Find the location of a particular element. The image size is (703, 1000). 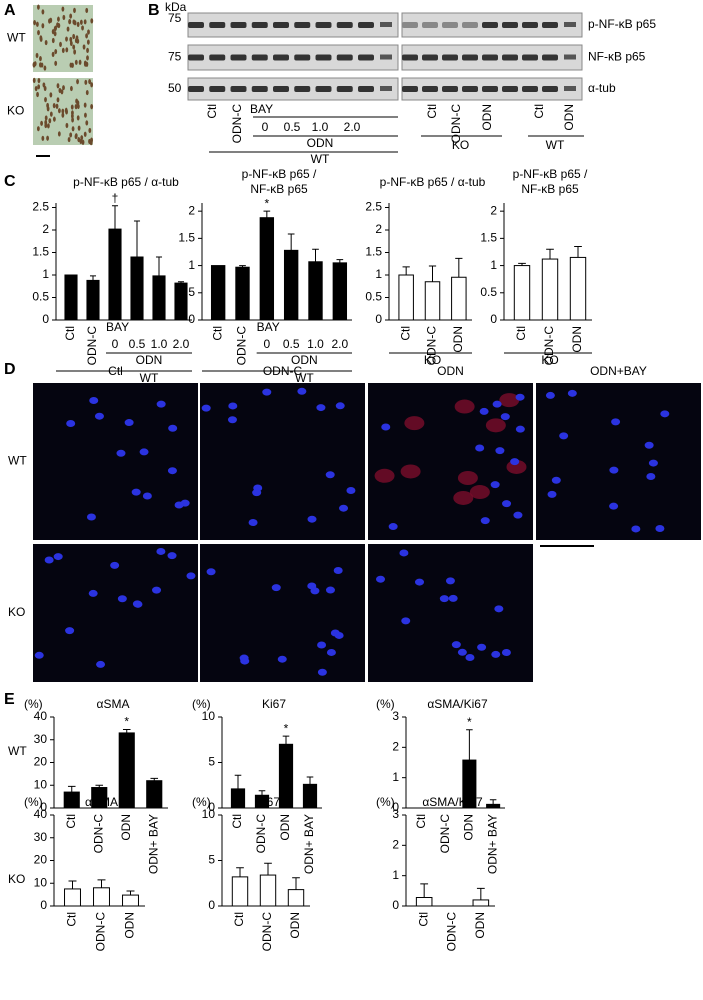

chart-title: p-NF-κB p65 / is located at coordinates (279, 174).